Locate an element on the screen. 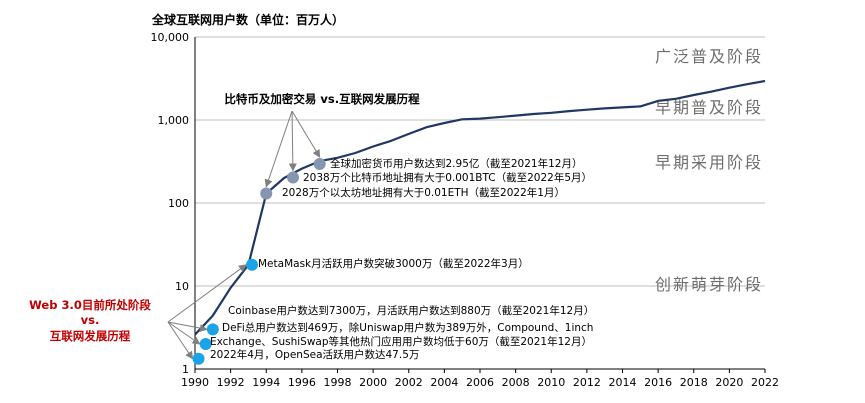 Image resolution: width=865 pixels, height=403 pixels. x-tick-label: 1998 is located at coordinates (338, 382).